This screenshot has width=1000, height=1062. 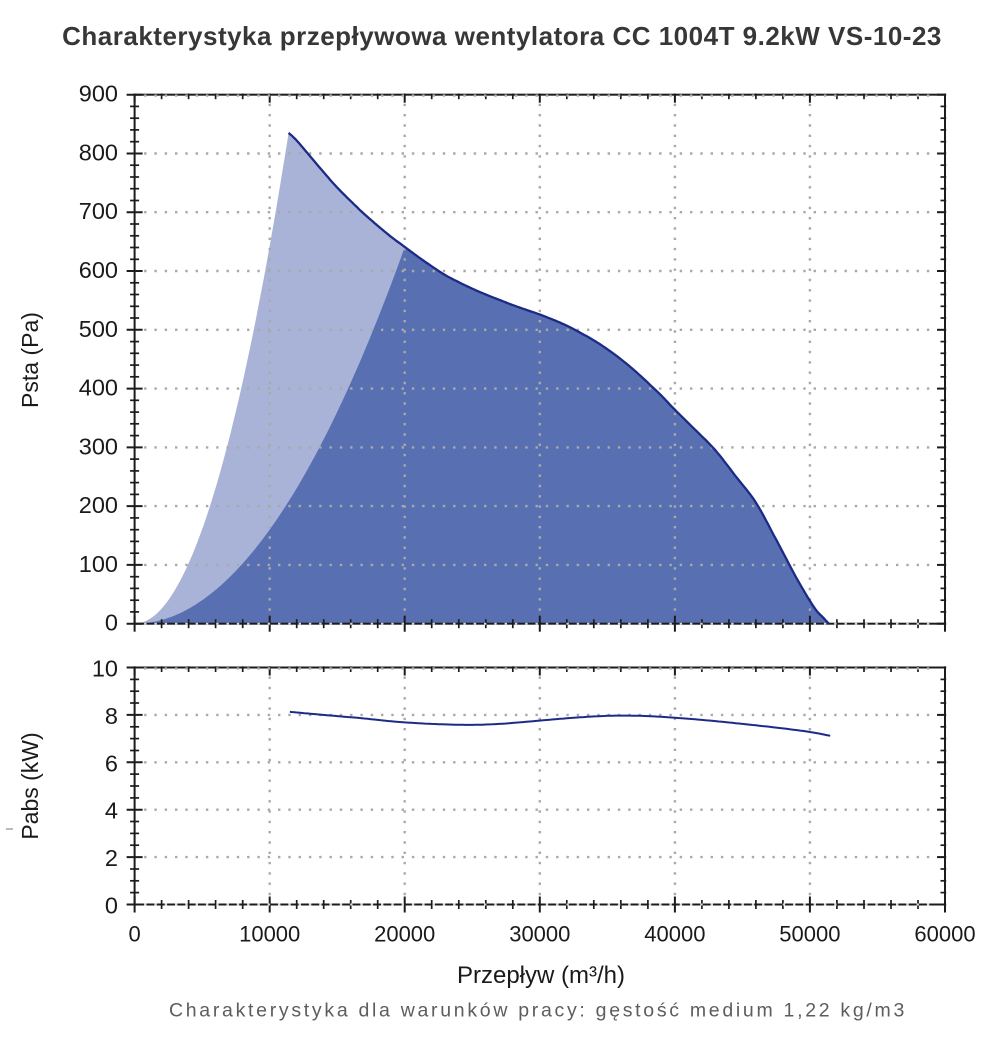 What do you see at coordinates (98, 153) in the screenshot?
I see `svg-text: 800` at bounding box center [98, 153].